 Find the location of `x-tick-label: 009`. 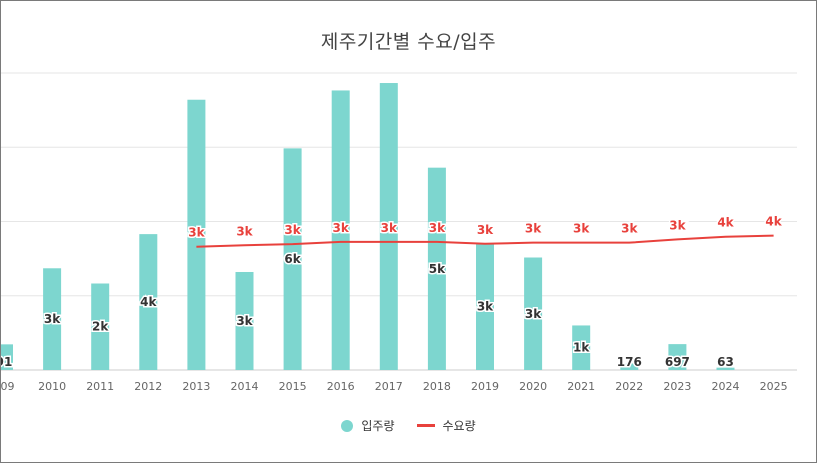

x-tick-label: 009 is located at coordinates (8, 386).